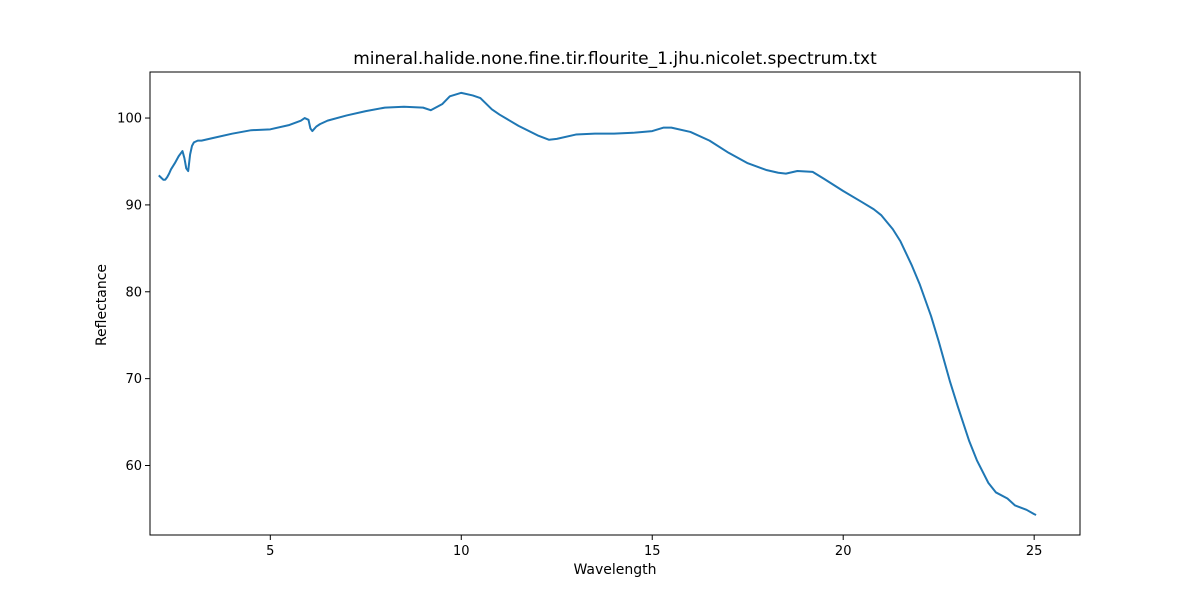 The image size is (1200, 600). I want to click on y-tick-label: 100, so click(129, 119).